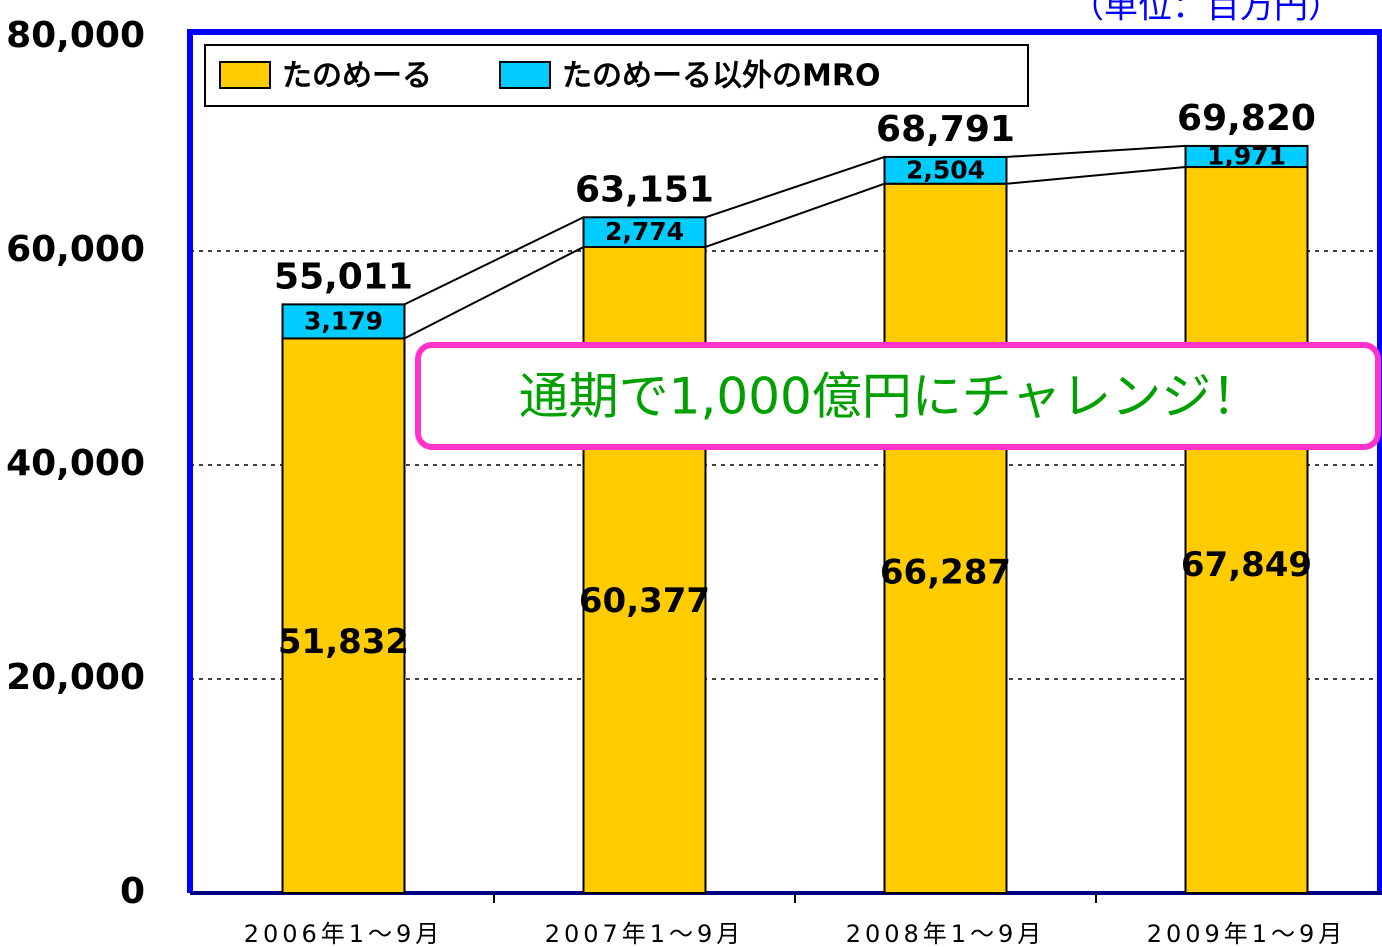 This screenshot has width=1382, height=947. What do you see at coordinates (945, 572) in the screenshot?
I see `value-label: 66,287` at bounding box center [945, 572].